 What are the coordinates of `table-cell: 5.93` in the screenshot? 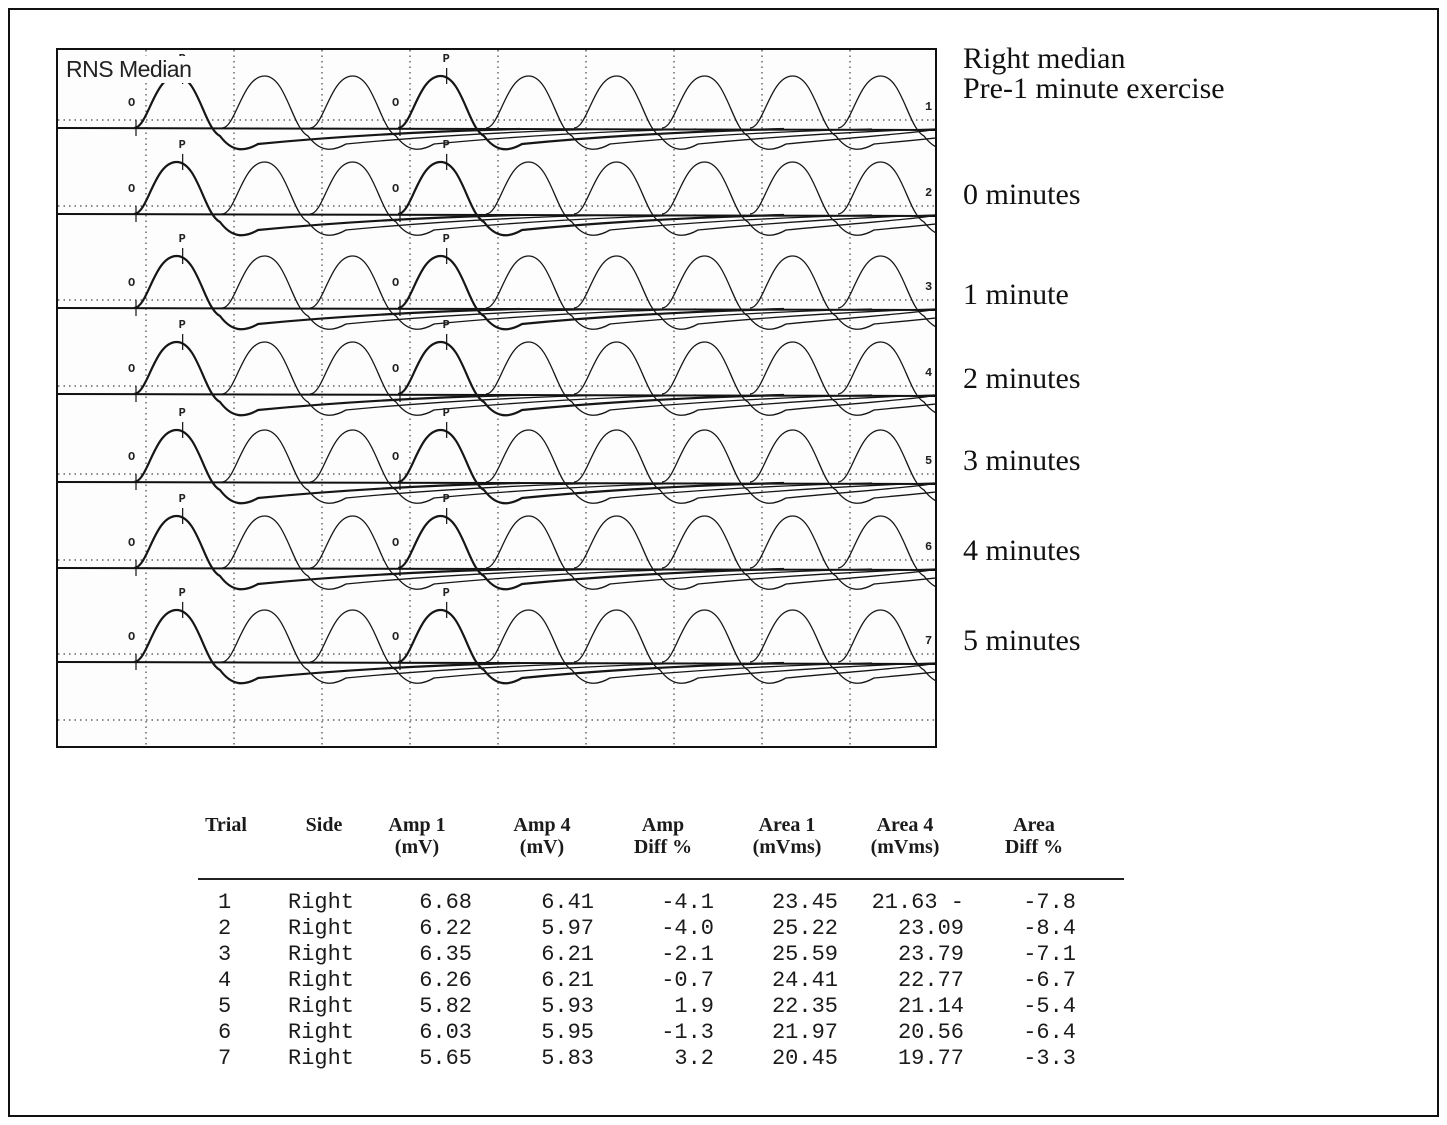 It's located at (567, 1006).